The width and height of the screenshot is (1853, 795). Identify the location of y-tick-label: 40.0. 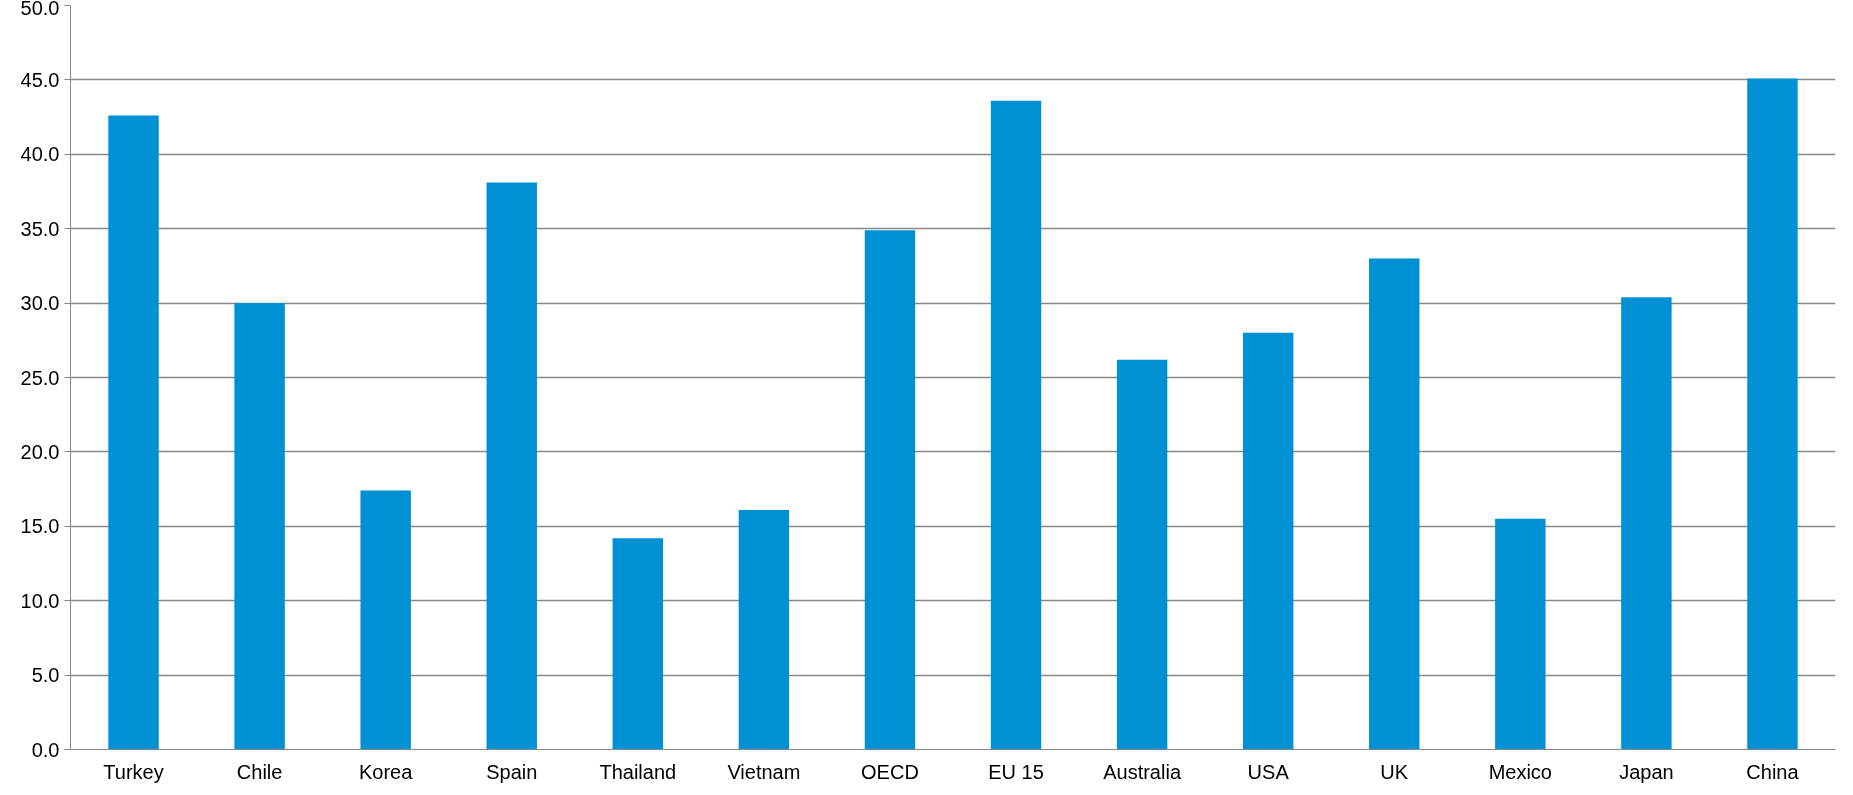
(40, 154).